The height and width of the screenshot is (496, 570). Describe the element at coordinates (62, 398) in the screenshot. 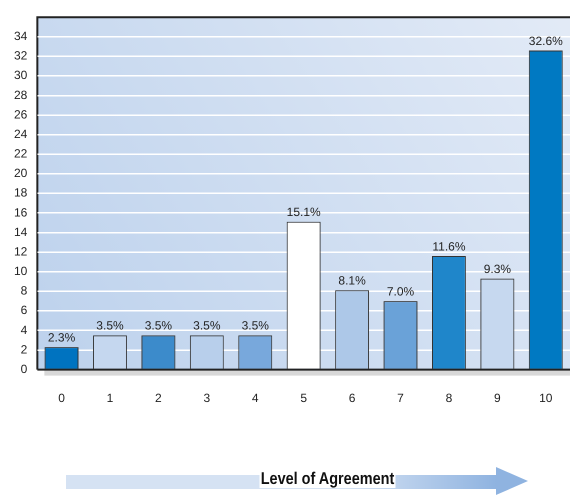

I see `x-tick-label: 0` at that location.